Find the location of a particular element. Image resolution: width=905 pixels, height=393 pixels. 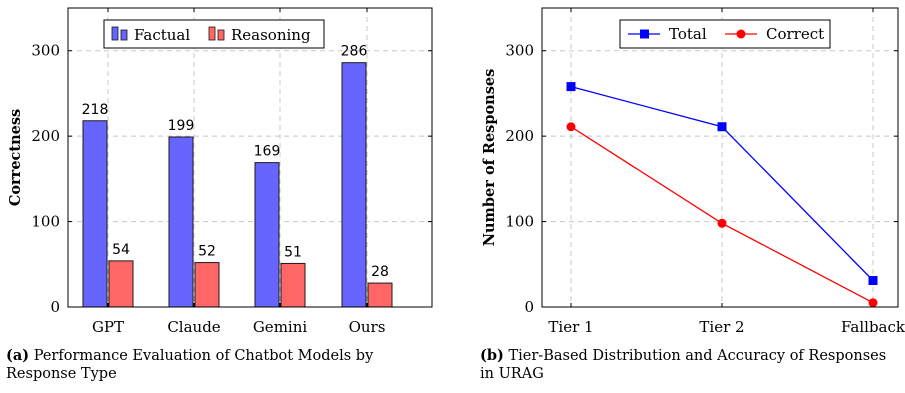

legend-marker-correct is located at coordinates (741, 34).